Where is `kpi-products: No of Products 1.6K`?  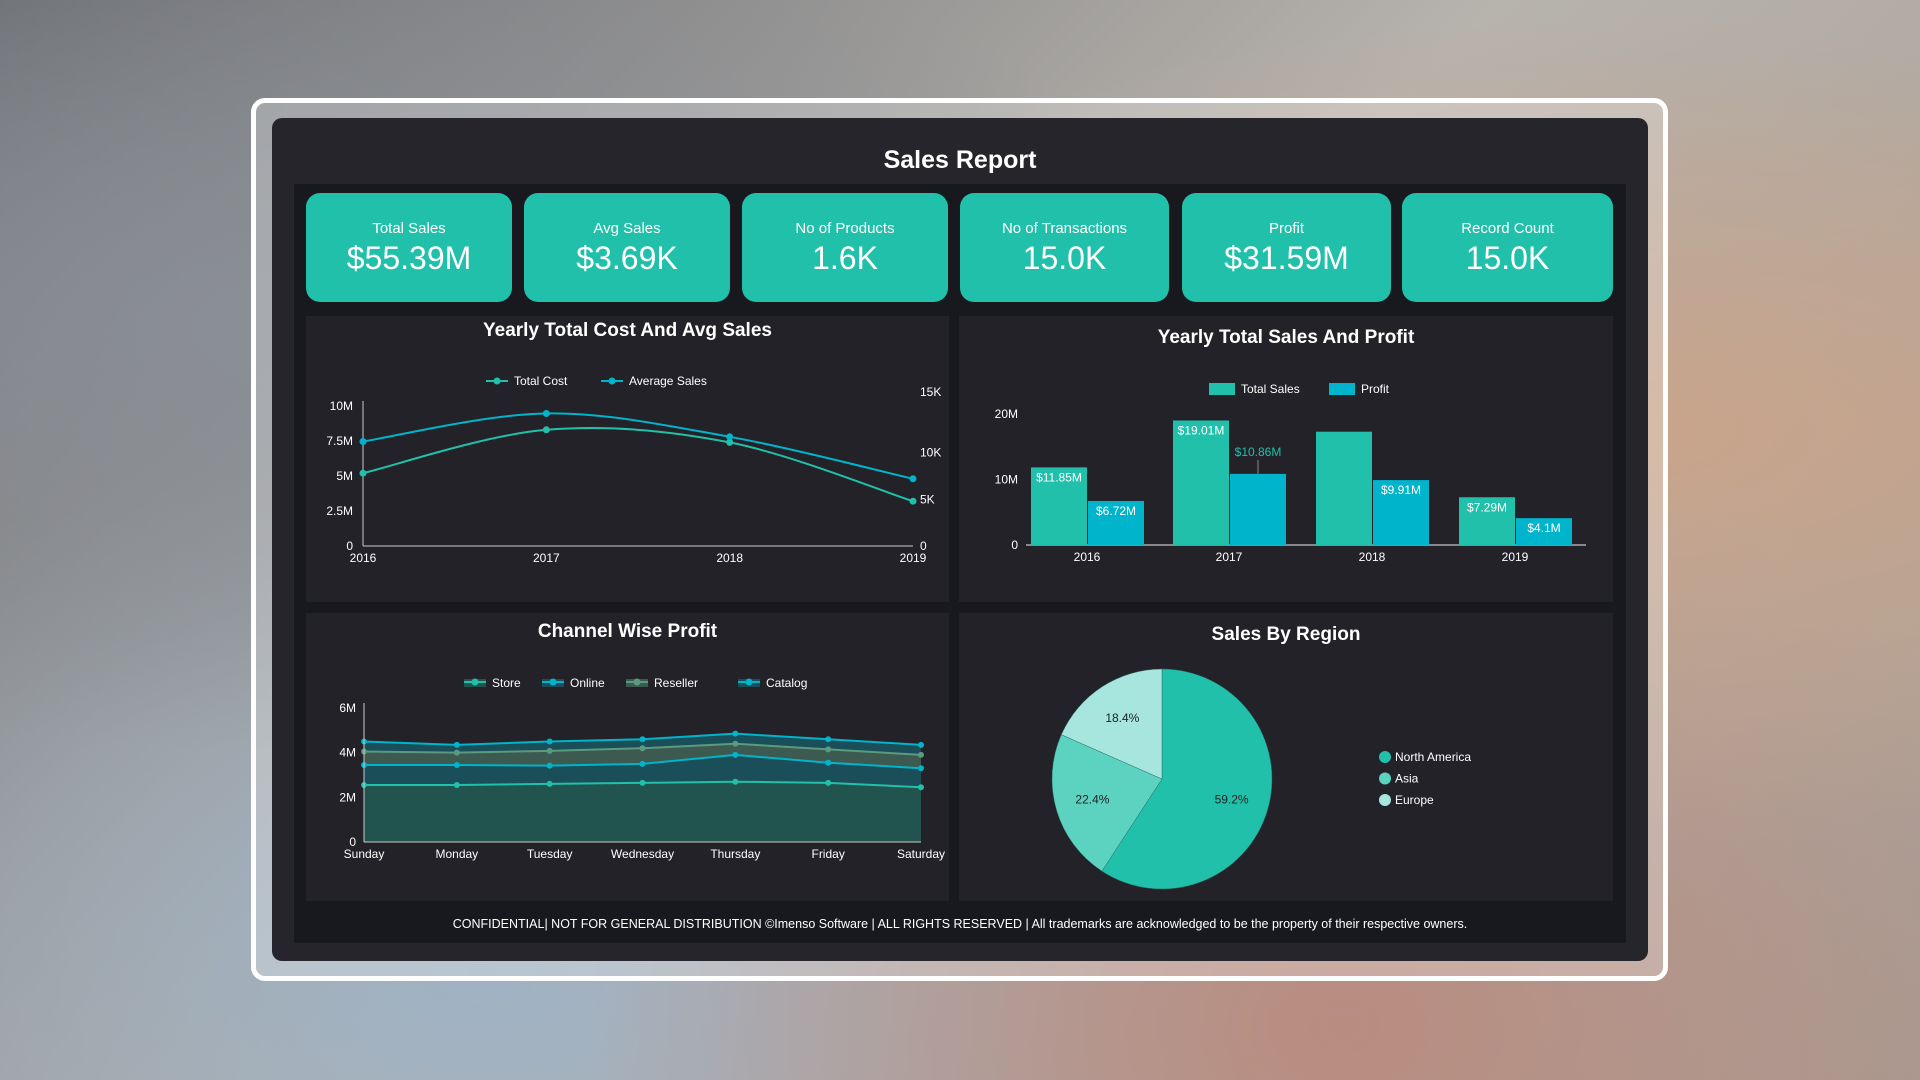 kpi-products: No of Products 1.6K is located at coordinates (845, 247).